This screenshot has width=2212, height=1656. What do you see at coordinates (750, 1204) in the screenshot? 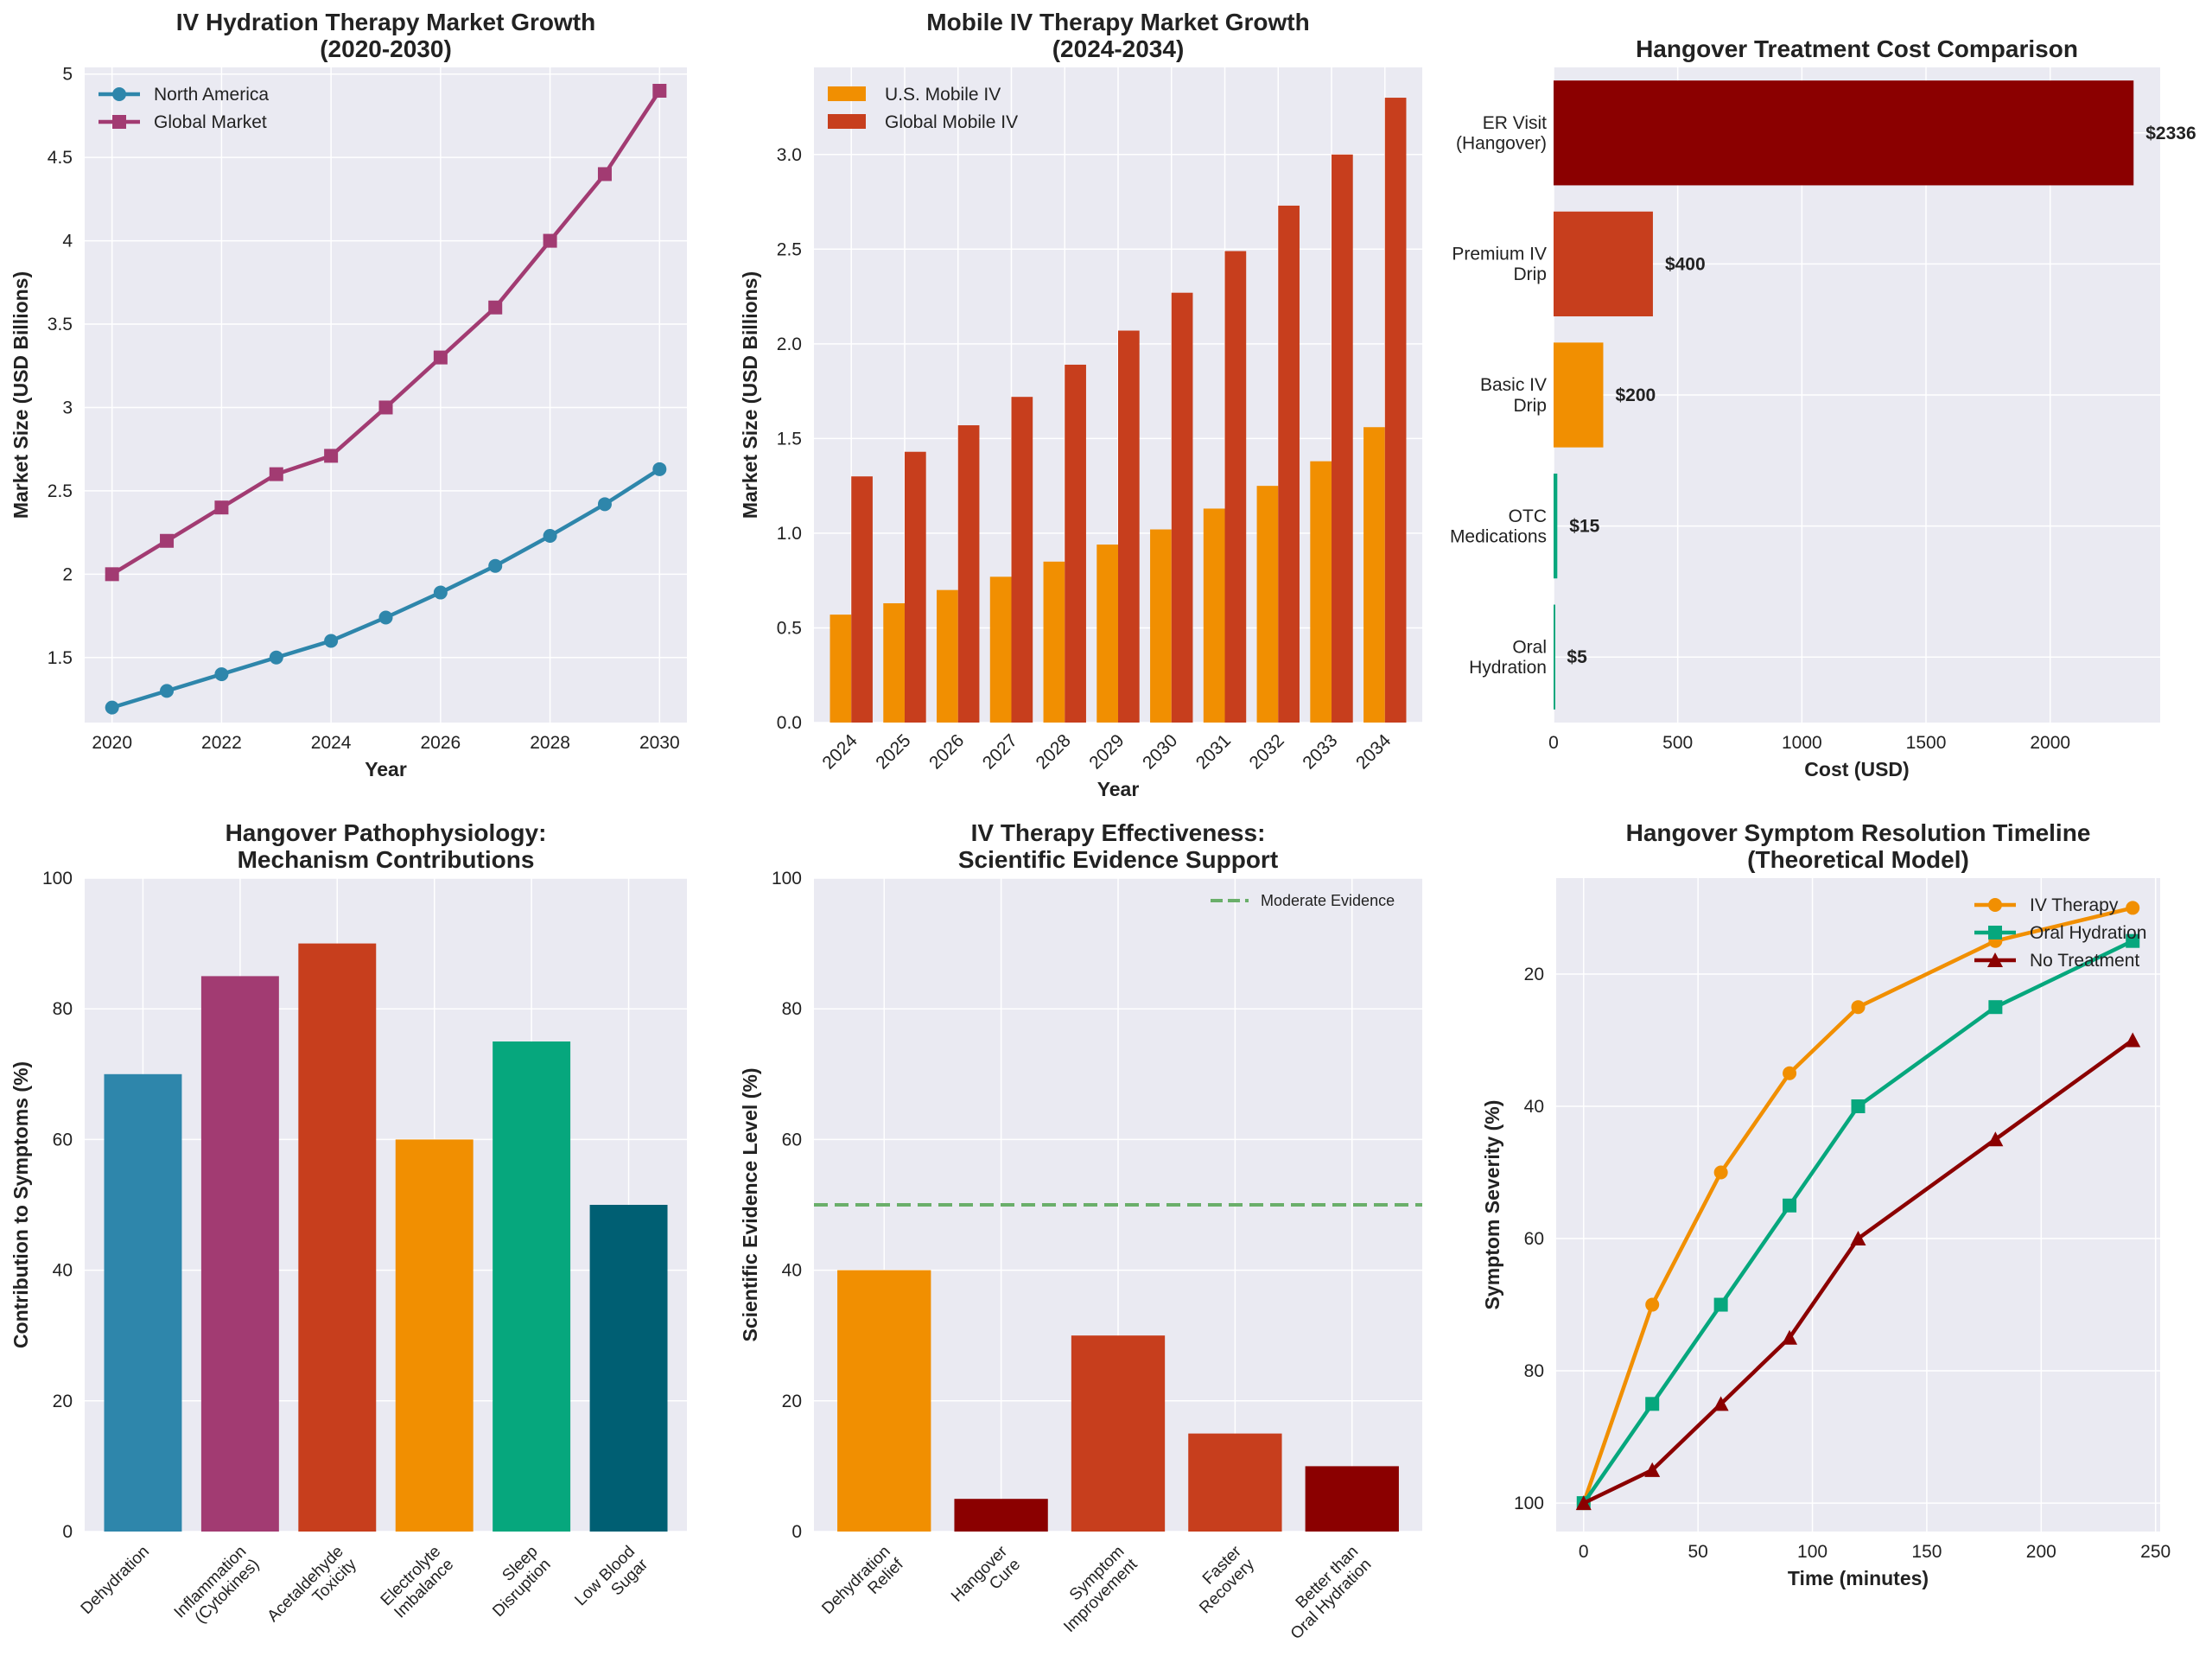
I see `y-axis-label: Scientific Evidence Level (%)` at bounding box center [750, 1204].